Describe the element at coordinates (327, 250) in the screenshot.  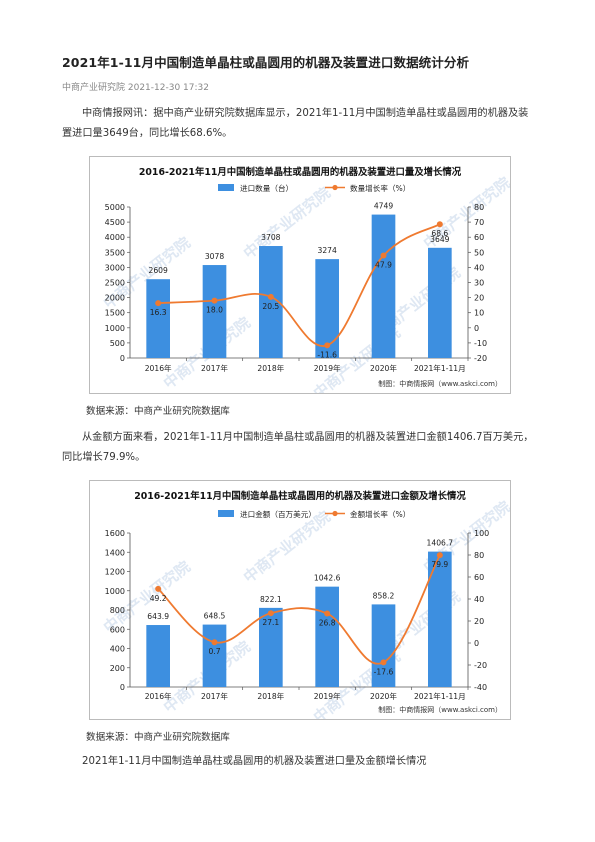
I see `bar-value-label: 3274` at that location.